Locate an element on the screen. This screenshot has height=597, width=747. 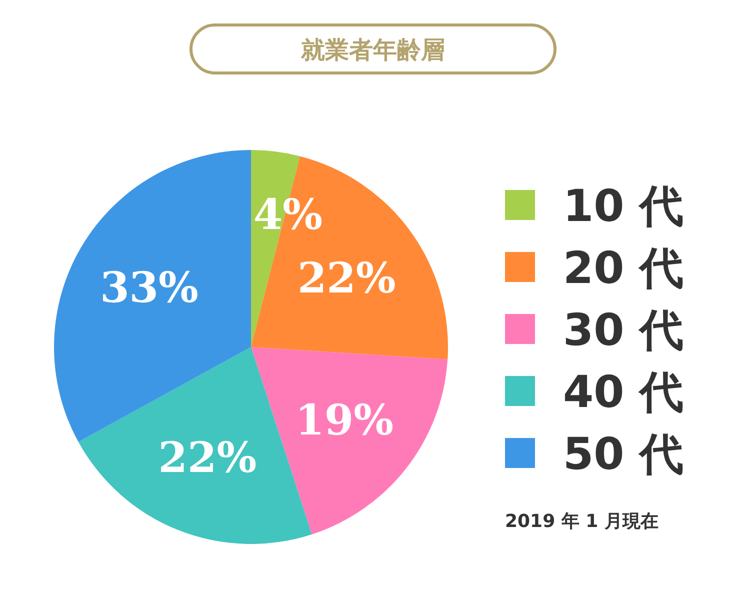
legend-label: 10 代 is located at coordinates (623, 206).